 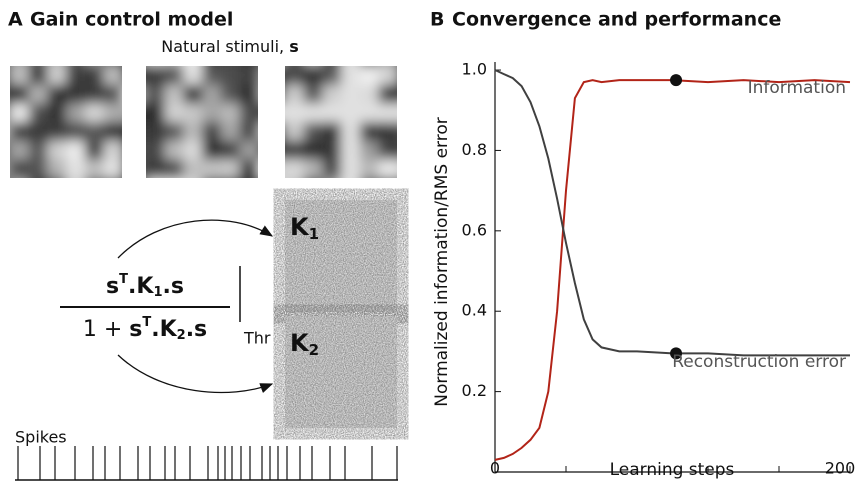 I want to click on y-tick-label: 0.8, so click(x=474, y=149).